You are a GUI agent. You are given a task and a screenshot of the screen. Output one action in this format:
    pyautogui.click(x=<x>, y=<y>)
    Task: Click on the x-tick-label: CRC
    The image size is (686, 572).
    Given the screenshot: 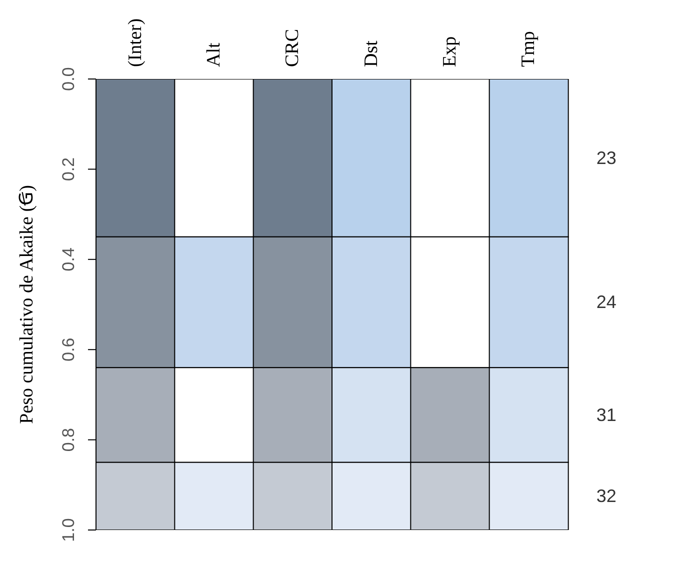 What is the action you would take?
    pyautogui.click(x=293, y=47)
    